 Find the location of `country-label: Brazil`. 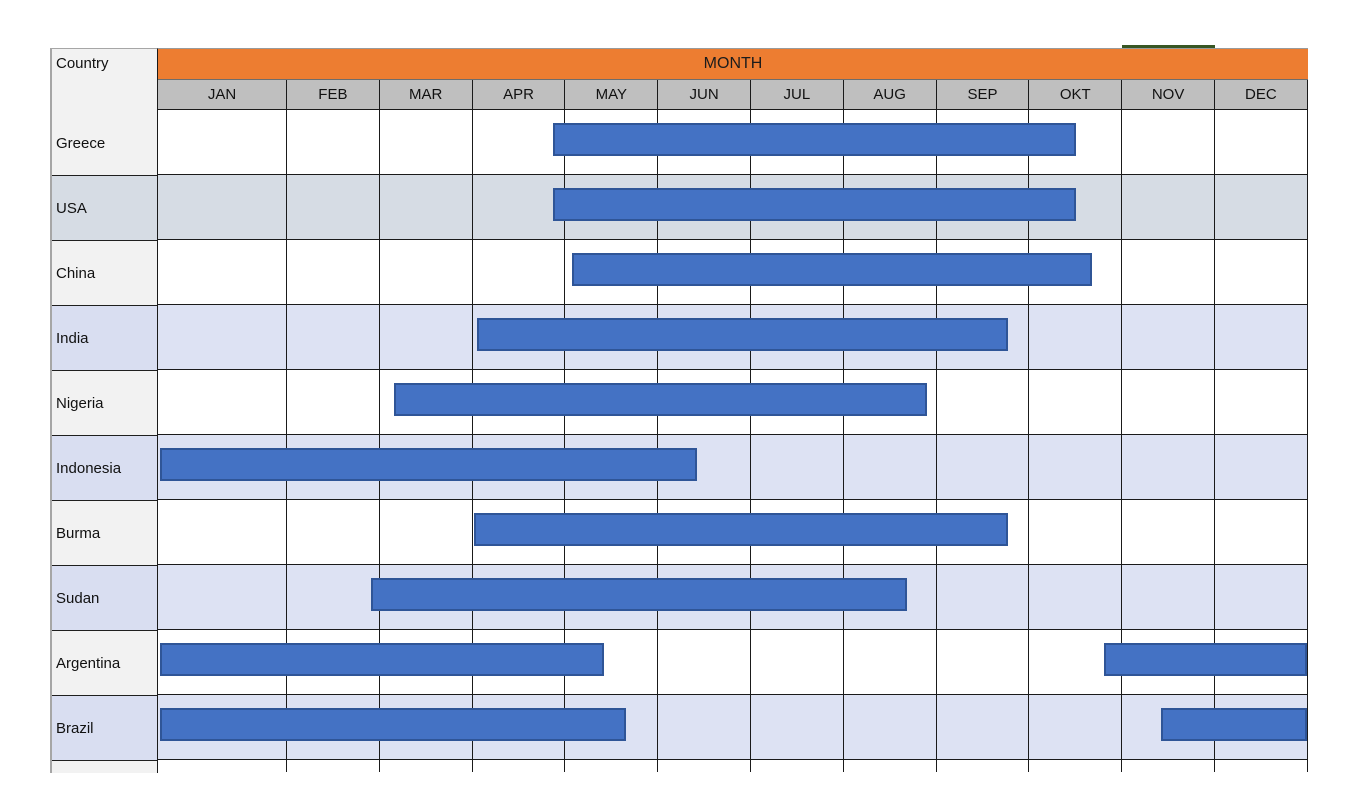

country-label: Brazil is located at coordinates (104, 728).